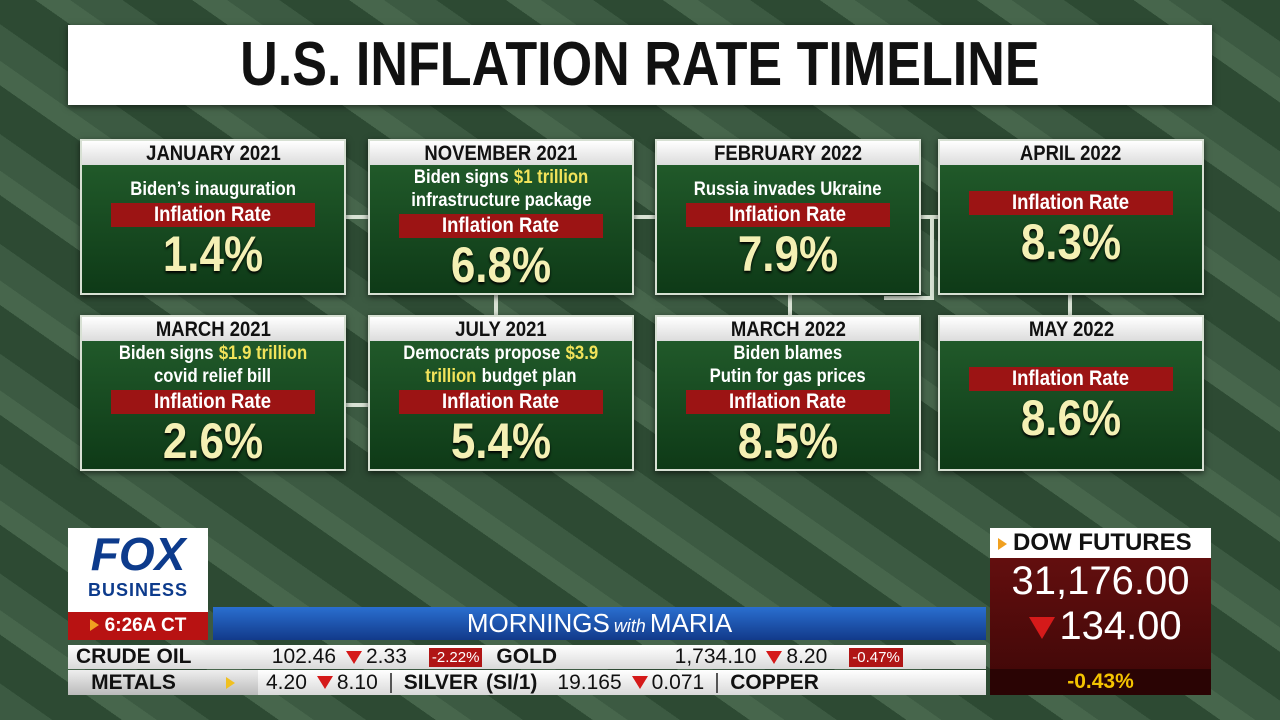 This screenshot has width=1280, height=720. I want to click on card: APRIL 2022 Inflation Rate 8.3%, so click(1071, 217).